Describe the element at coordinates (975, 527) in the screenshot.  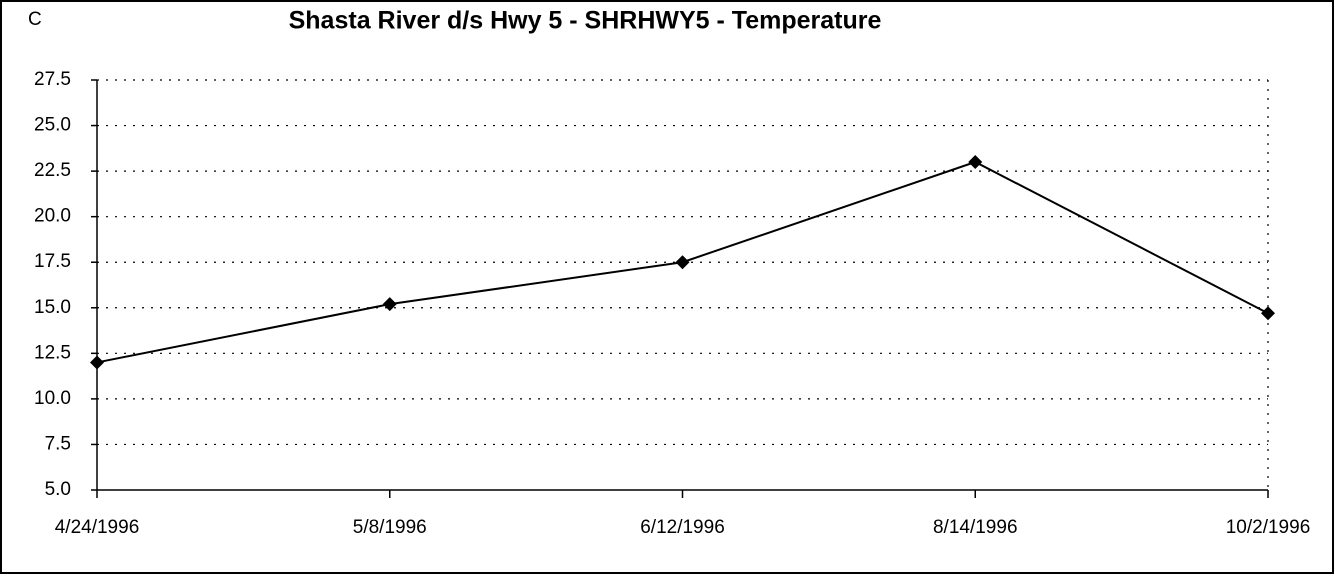
I see `x-tick-label: 8/14/1996` at that location.